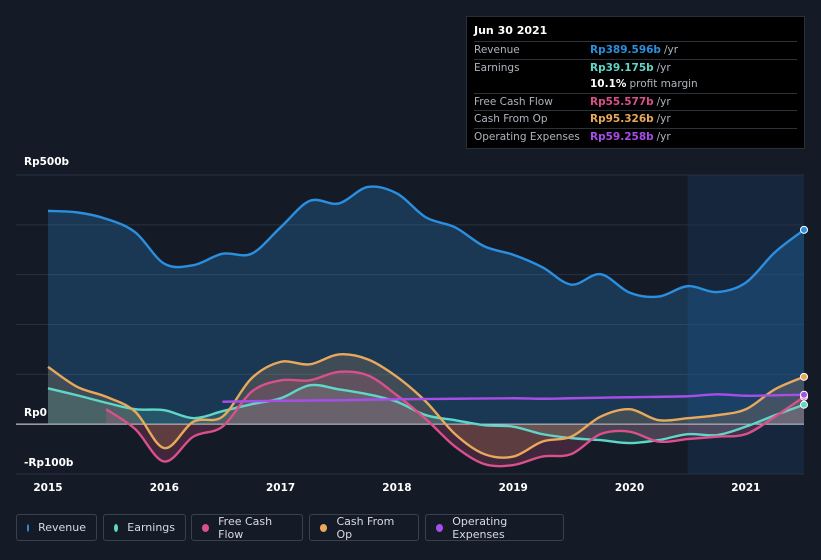 This screenshot has width=821, height=560. Describe the element at coordinates (622, 67) in the screenshot. I see `tooltip-value: Rp39.175b` at that location.